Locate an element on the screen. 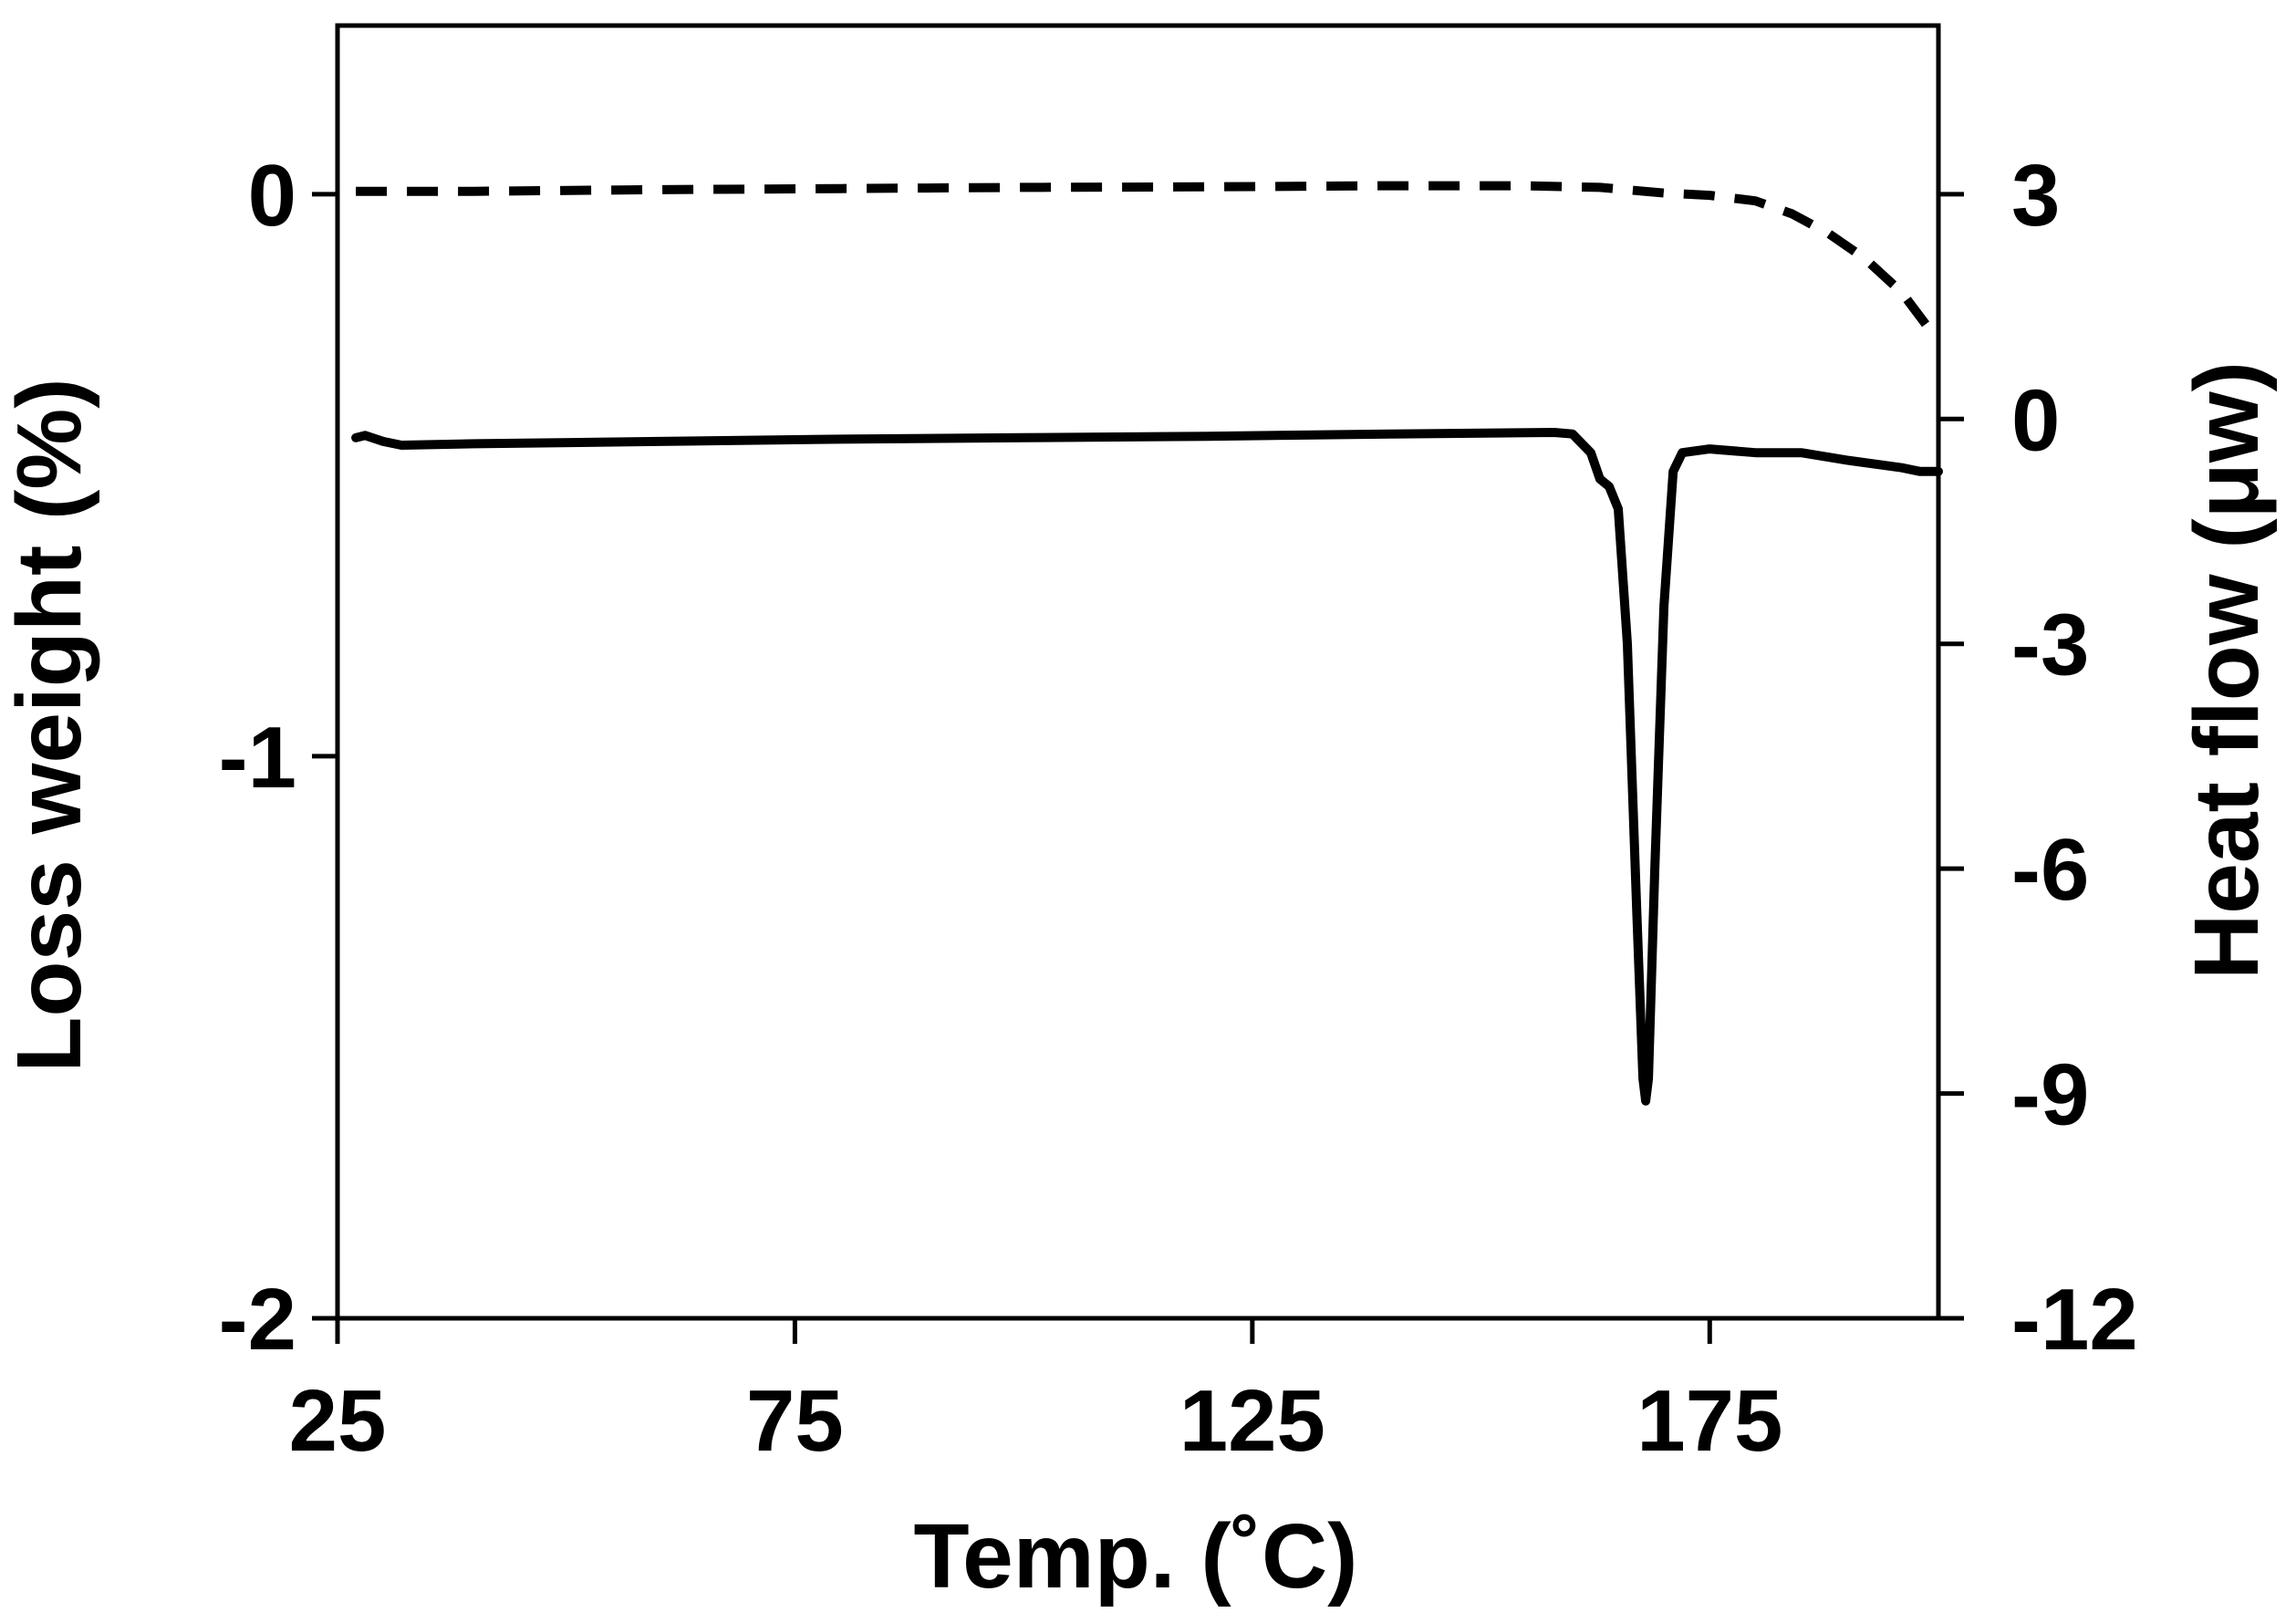 The width and height of the screenshot is (2296, 1623). x-axis-ticks: 25 75 125 175 is located at coordinates (1035, 1394).